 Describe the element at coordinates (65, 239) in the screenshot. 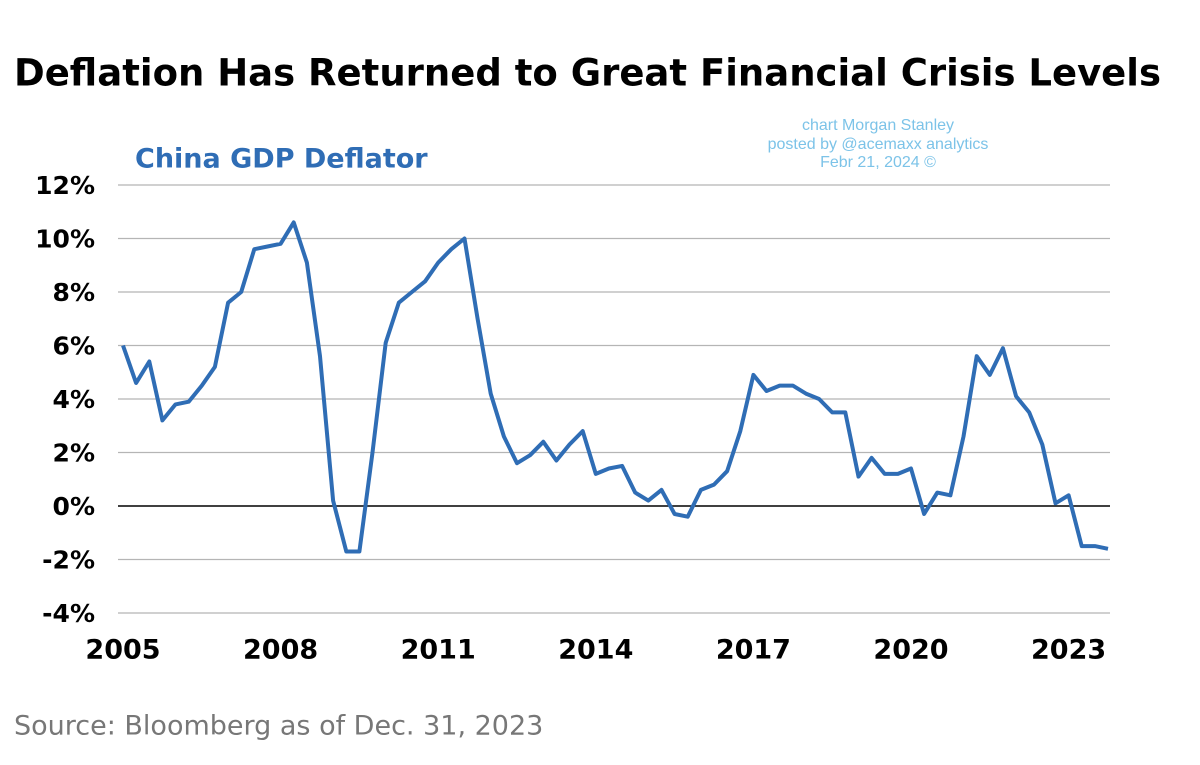

I see `y-tick-label: 10%` at that location.